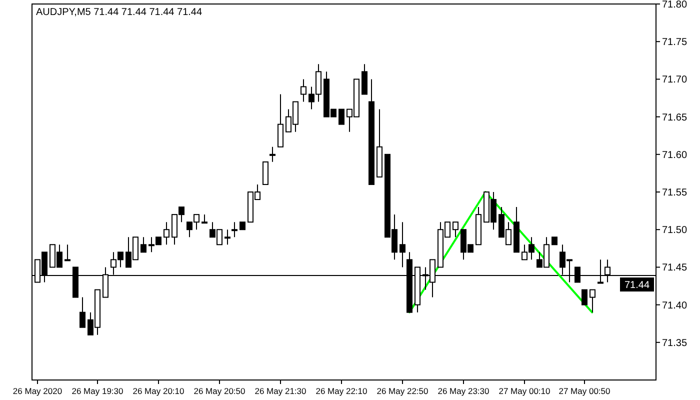 This screenshot has width=700, height=400. I want to click on ref-line-label: 71.44, so click(637, 285).